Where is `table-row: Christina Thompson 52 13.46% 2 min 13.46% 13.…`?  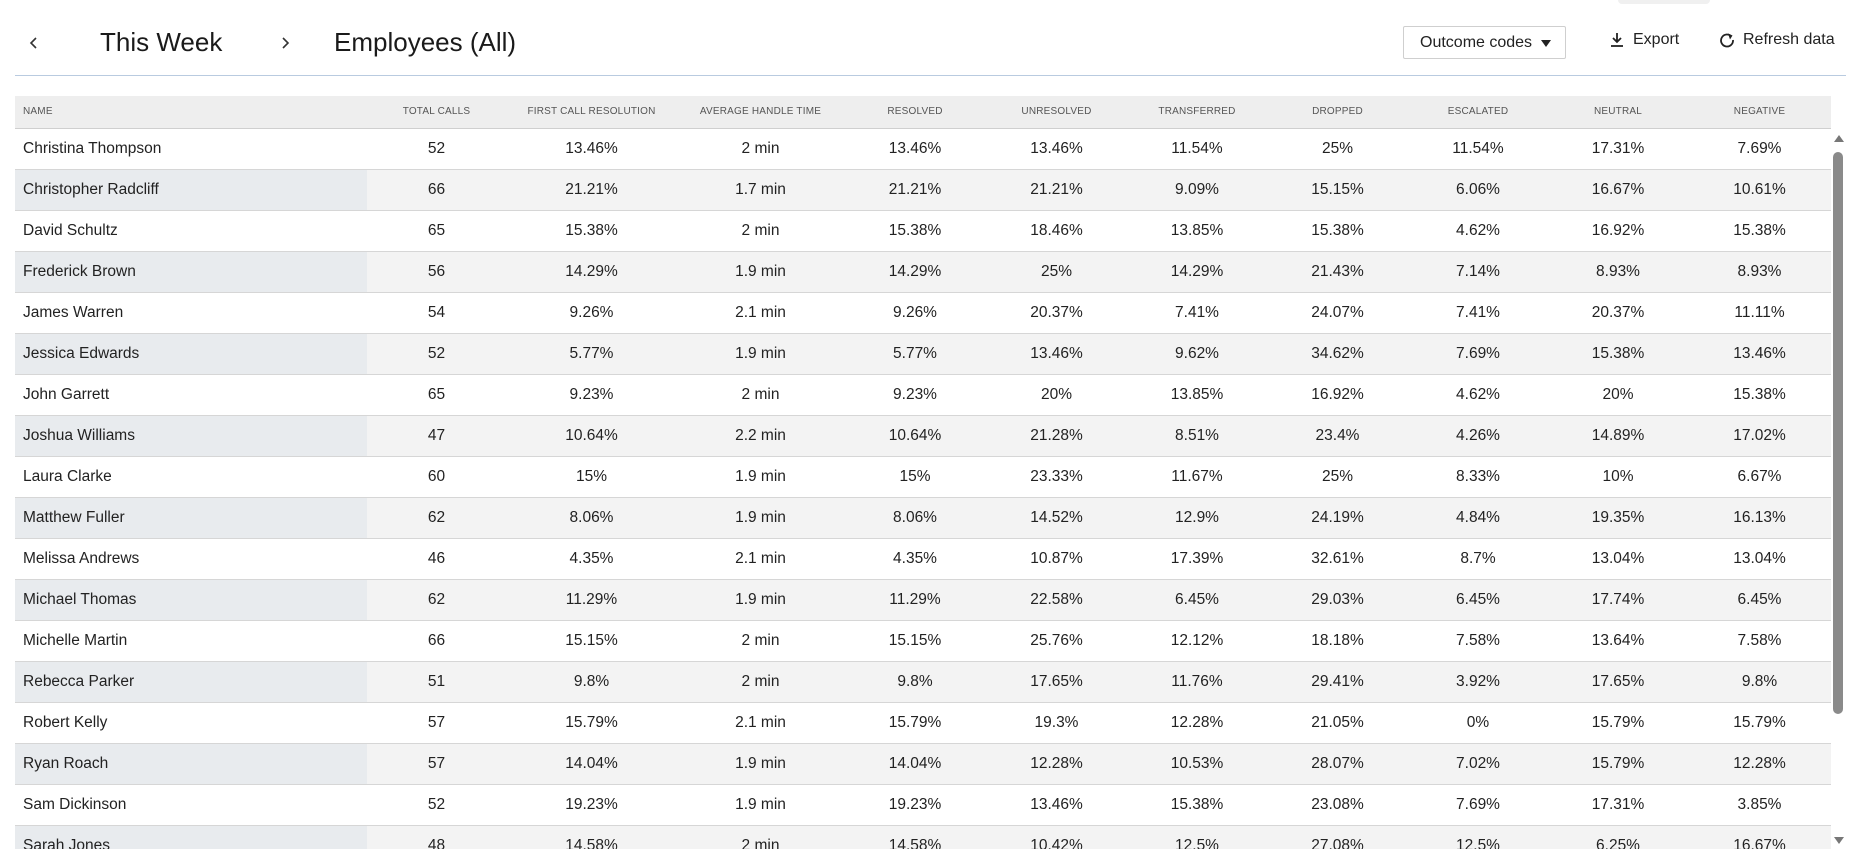 table-row: Christina Thompson 52 13.46% 2 min 13.46% 13.… is located at coordinates (923, 149).